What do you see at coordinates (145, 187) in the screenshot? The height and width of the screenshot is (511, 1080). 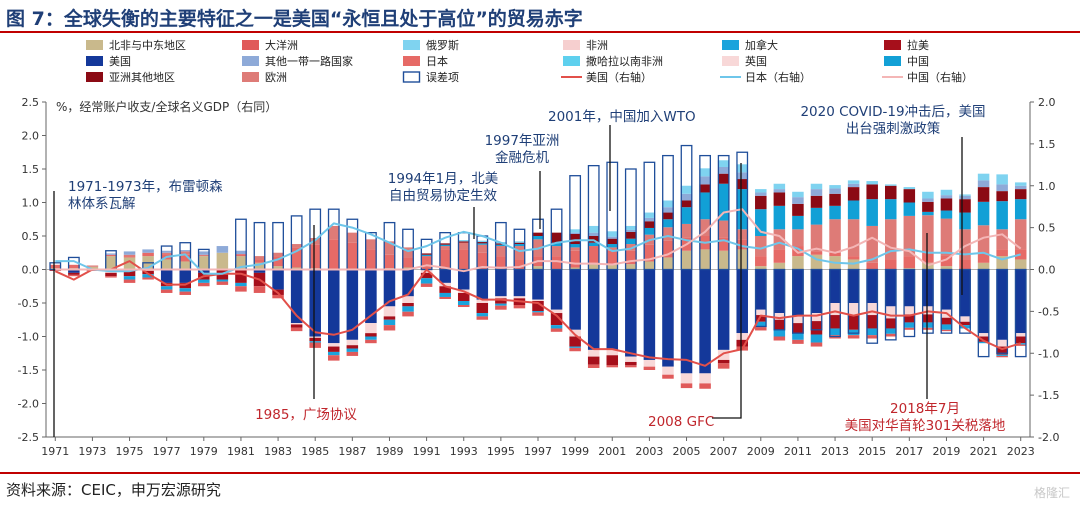 I see `annotation-line: 1971-1973年，布雷顿森` at bounding box center [145, 187].